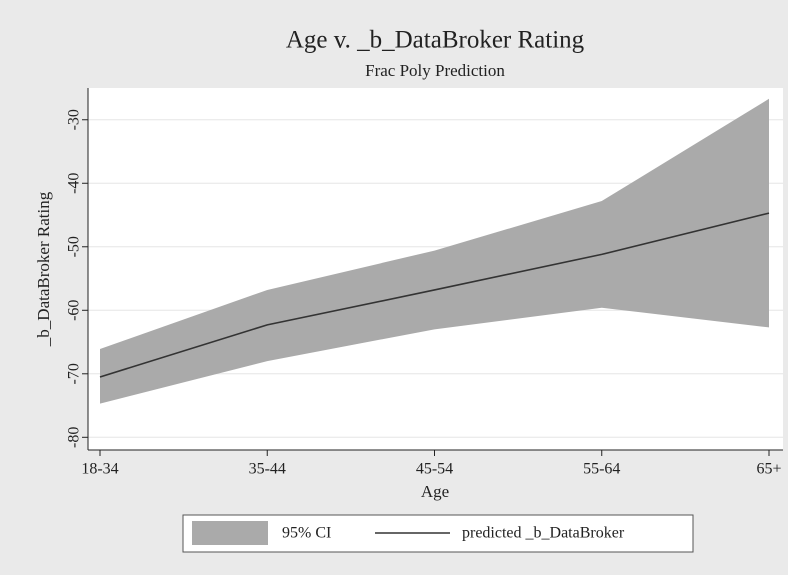 Image resolution: width=788 pixels, height=575 pixels. Describe the element at coordinates (74, 183) in the screenshot. I see `y-tick-label: -40` at that location.